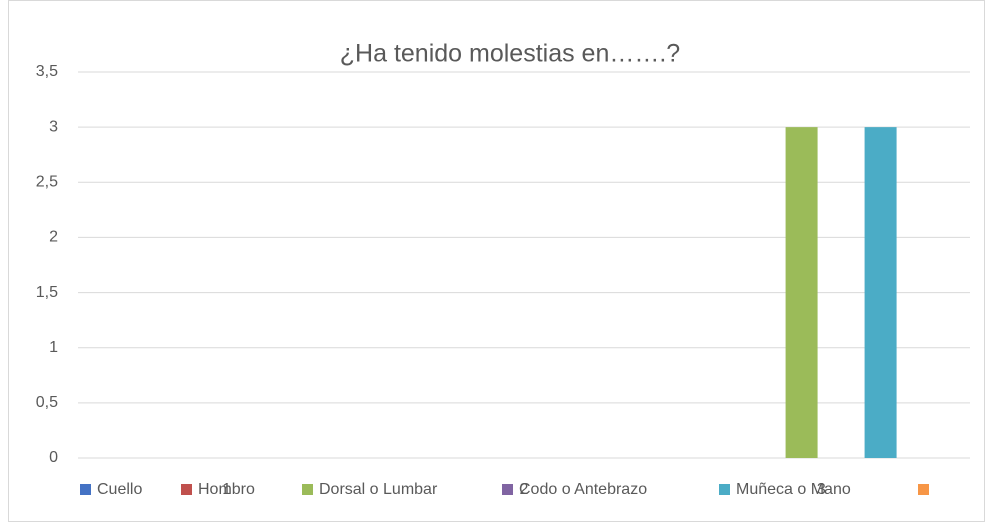  I want to click on chart-title: ¿Ha tenido molestias en…….?, so click(510, 54).